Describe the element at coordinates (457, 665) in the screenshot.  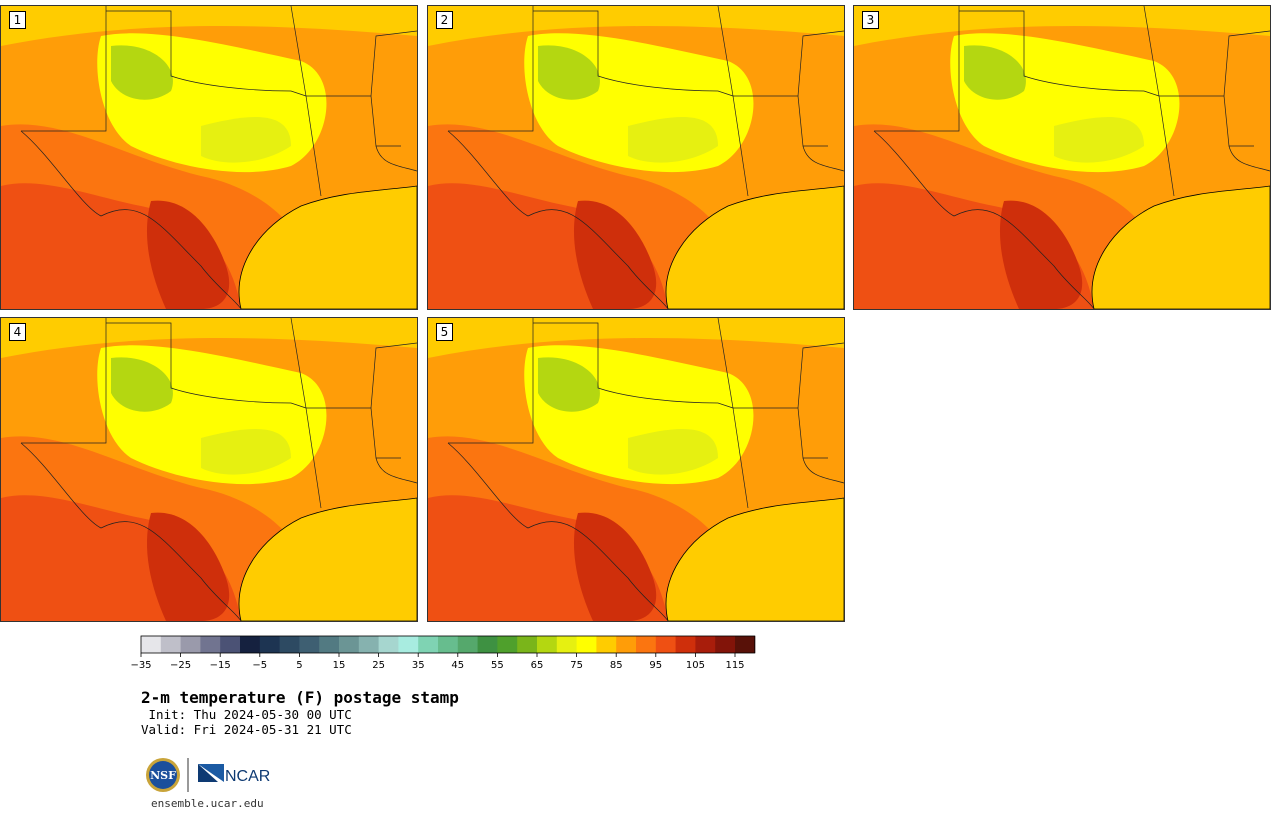
I see `colorbar-tick-label: 45` at that location.